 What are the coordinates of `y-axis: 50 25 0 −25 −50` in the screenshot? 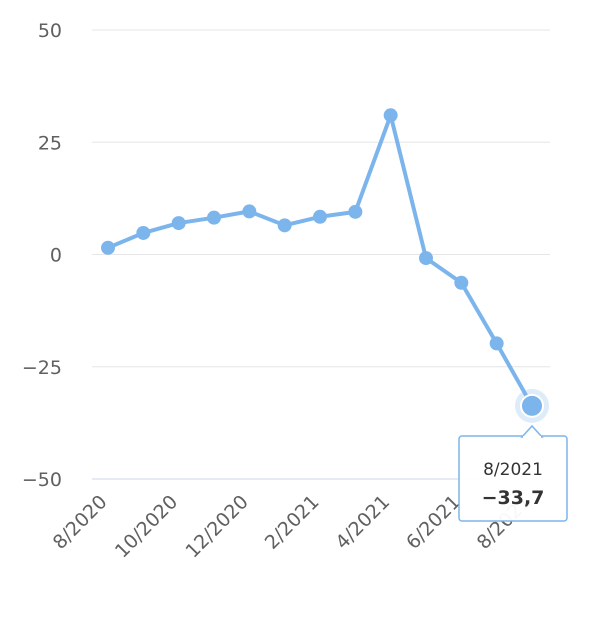 It's located at (42, 255).